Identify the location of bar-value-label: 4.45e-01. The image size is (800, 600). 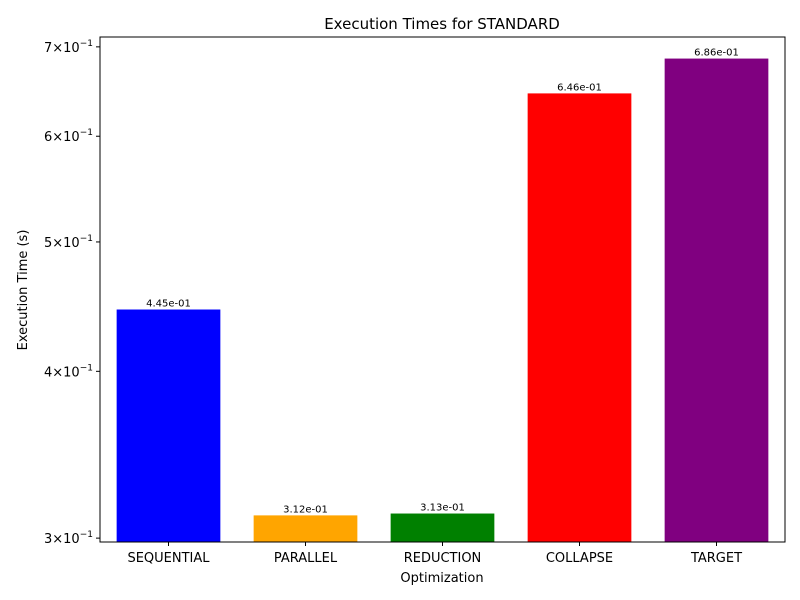
(168, 304).